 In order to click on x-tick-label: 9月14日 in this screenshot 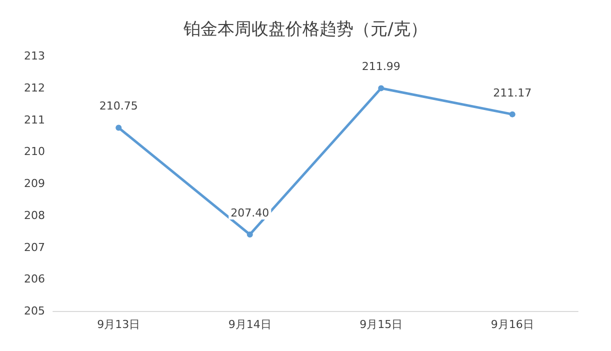, I will do `click(250, 324)`.